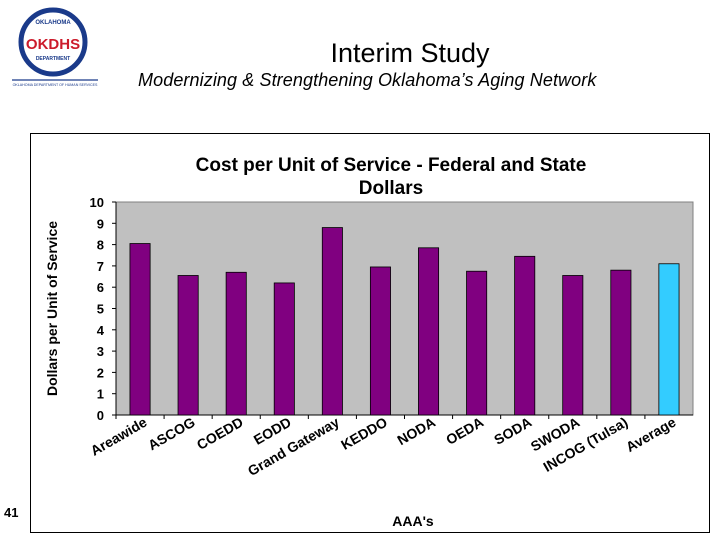 This screenshot has height=540, width=720. Describe the element at coordinates (220, 433) in the screenshot. I see `x-tick-label: COEDD` at that location.